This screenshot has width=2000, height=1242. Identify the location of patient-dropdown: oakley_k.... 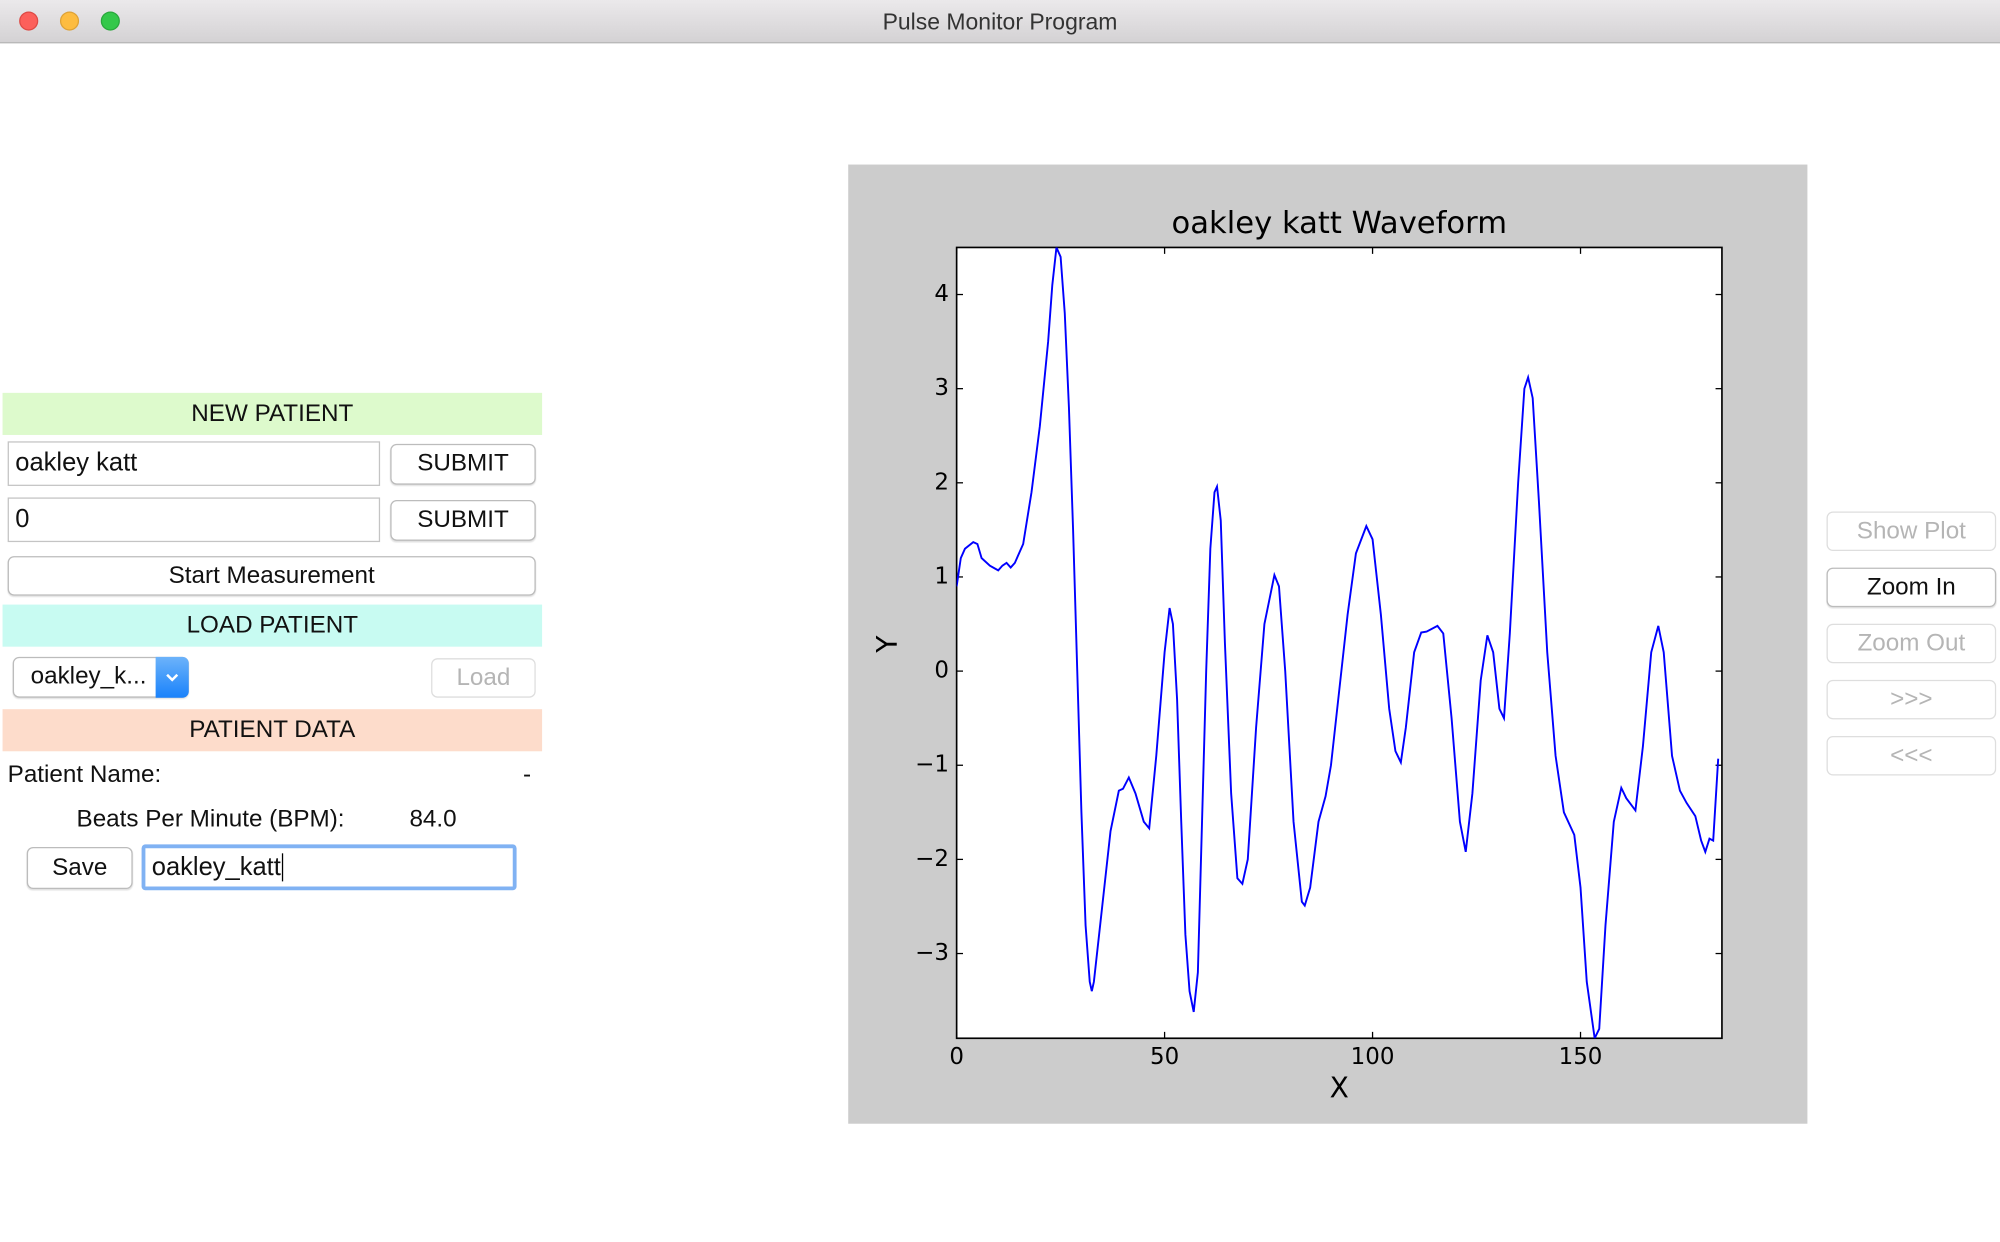
(100, 677).